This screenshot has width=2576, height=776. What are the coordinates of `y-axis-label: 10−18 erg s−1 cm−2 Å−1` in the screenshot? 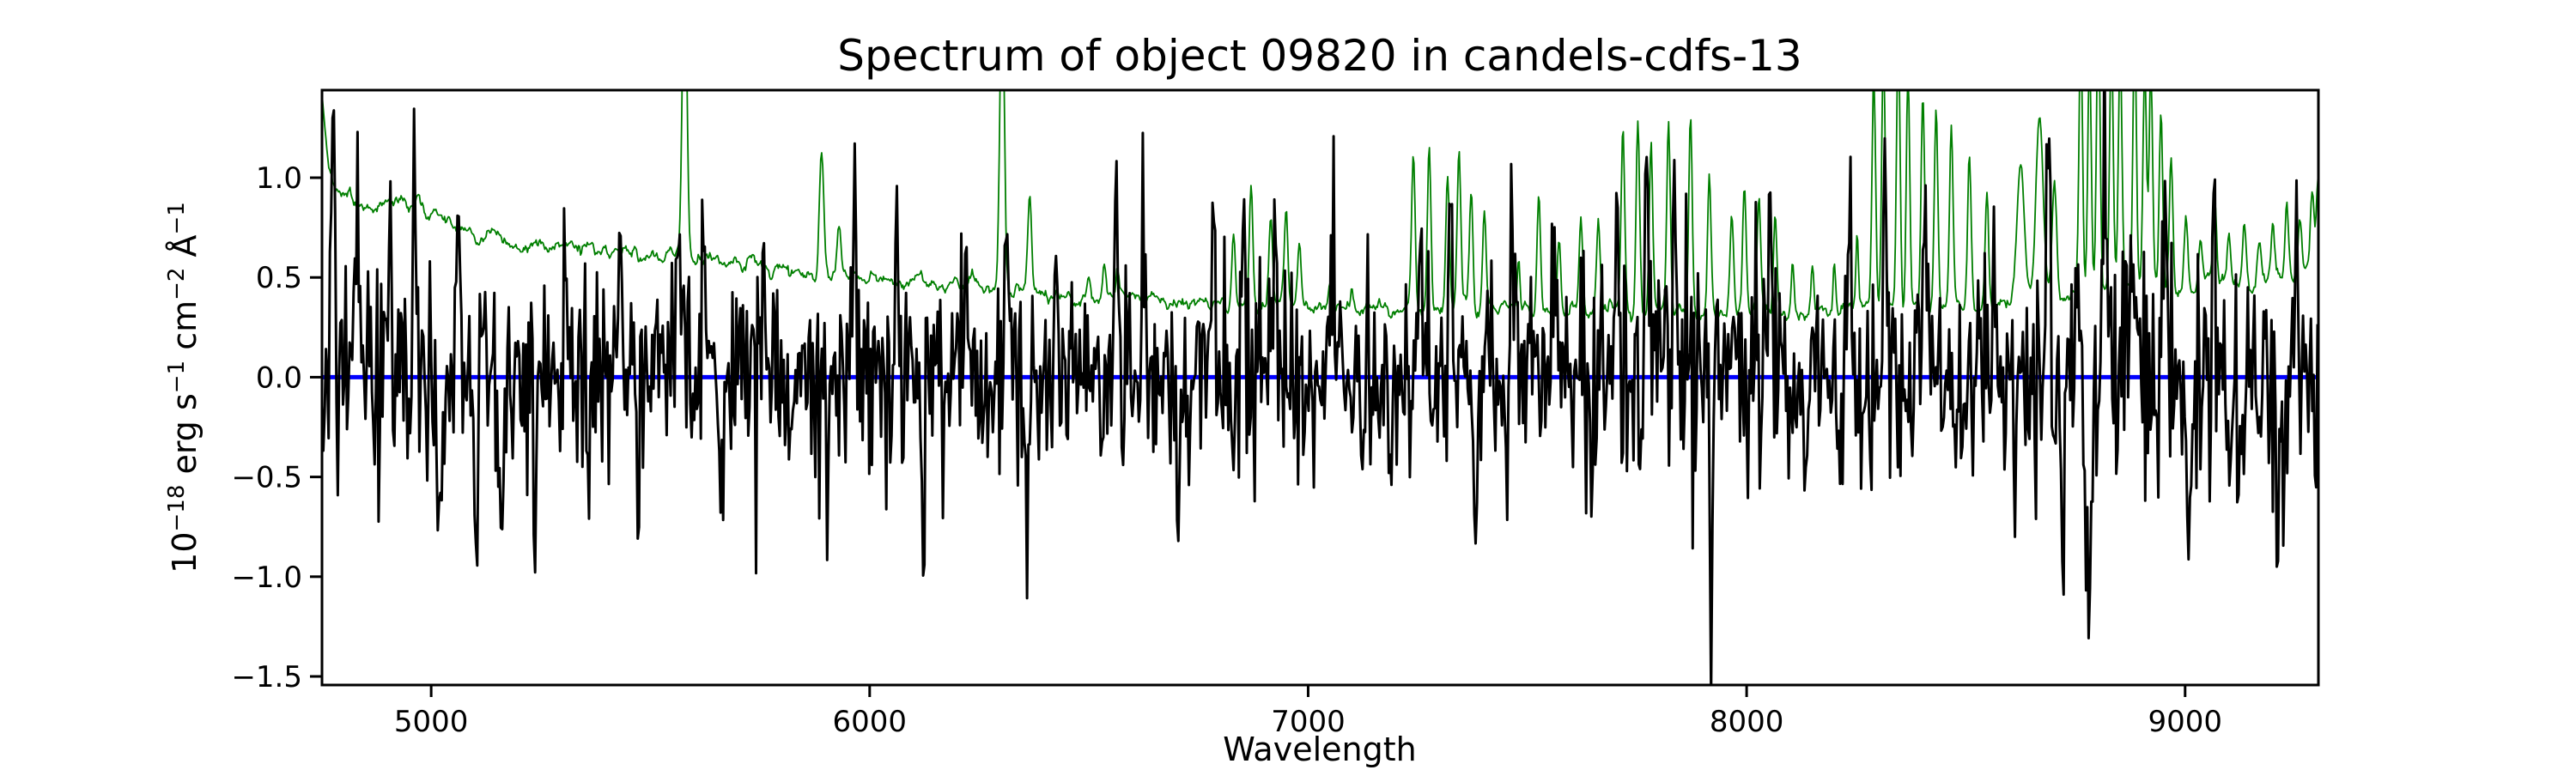 It's located at (184, 387).